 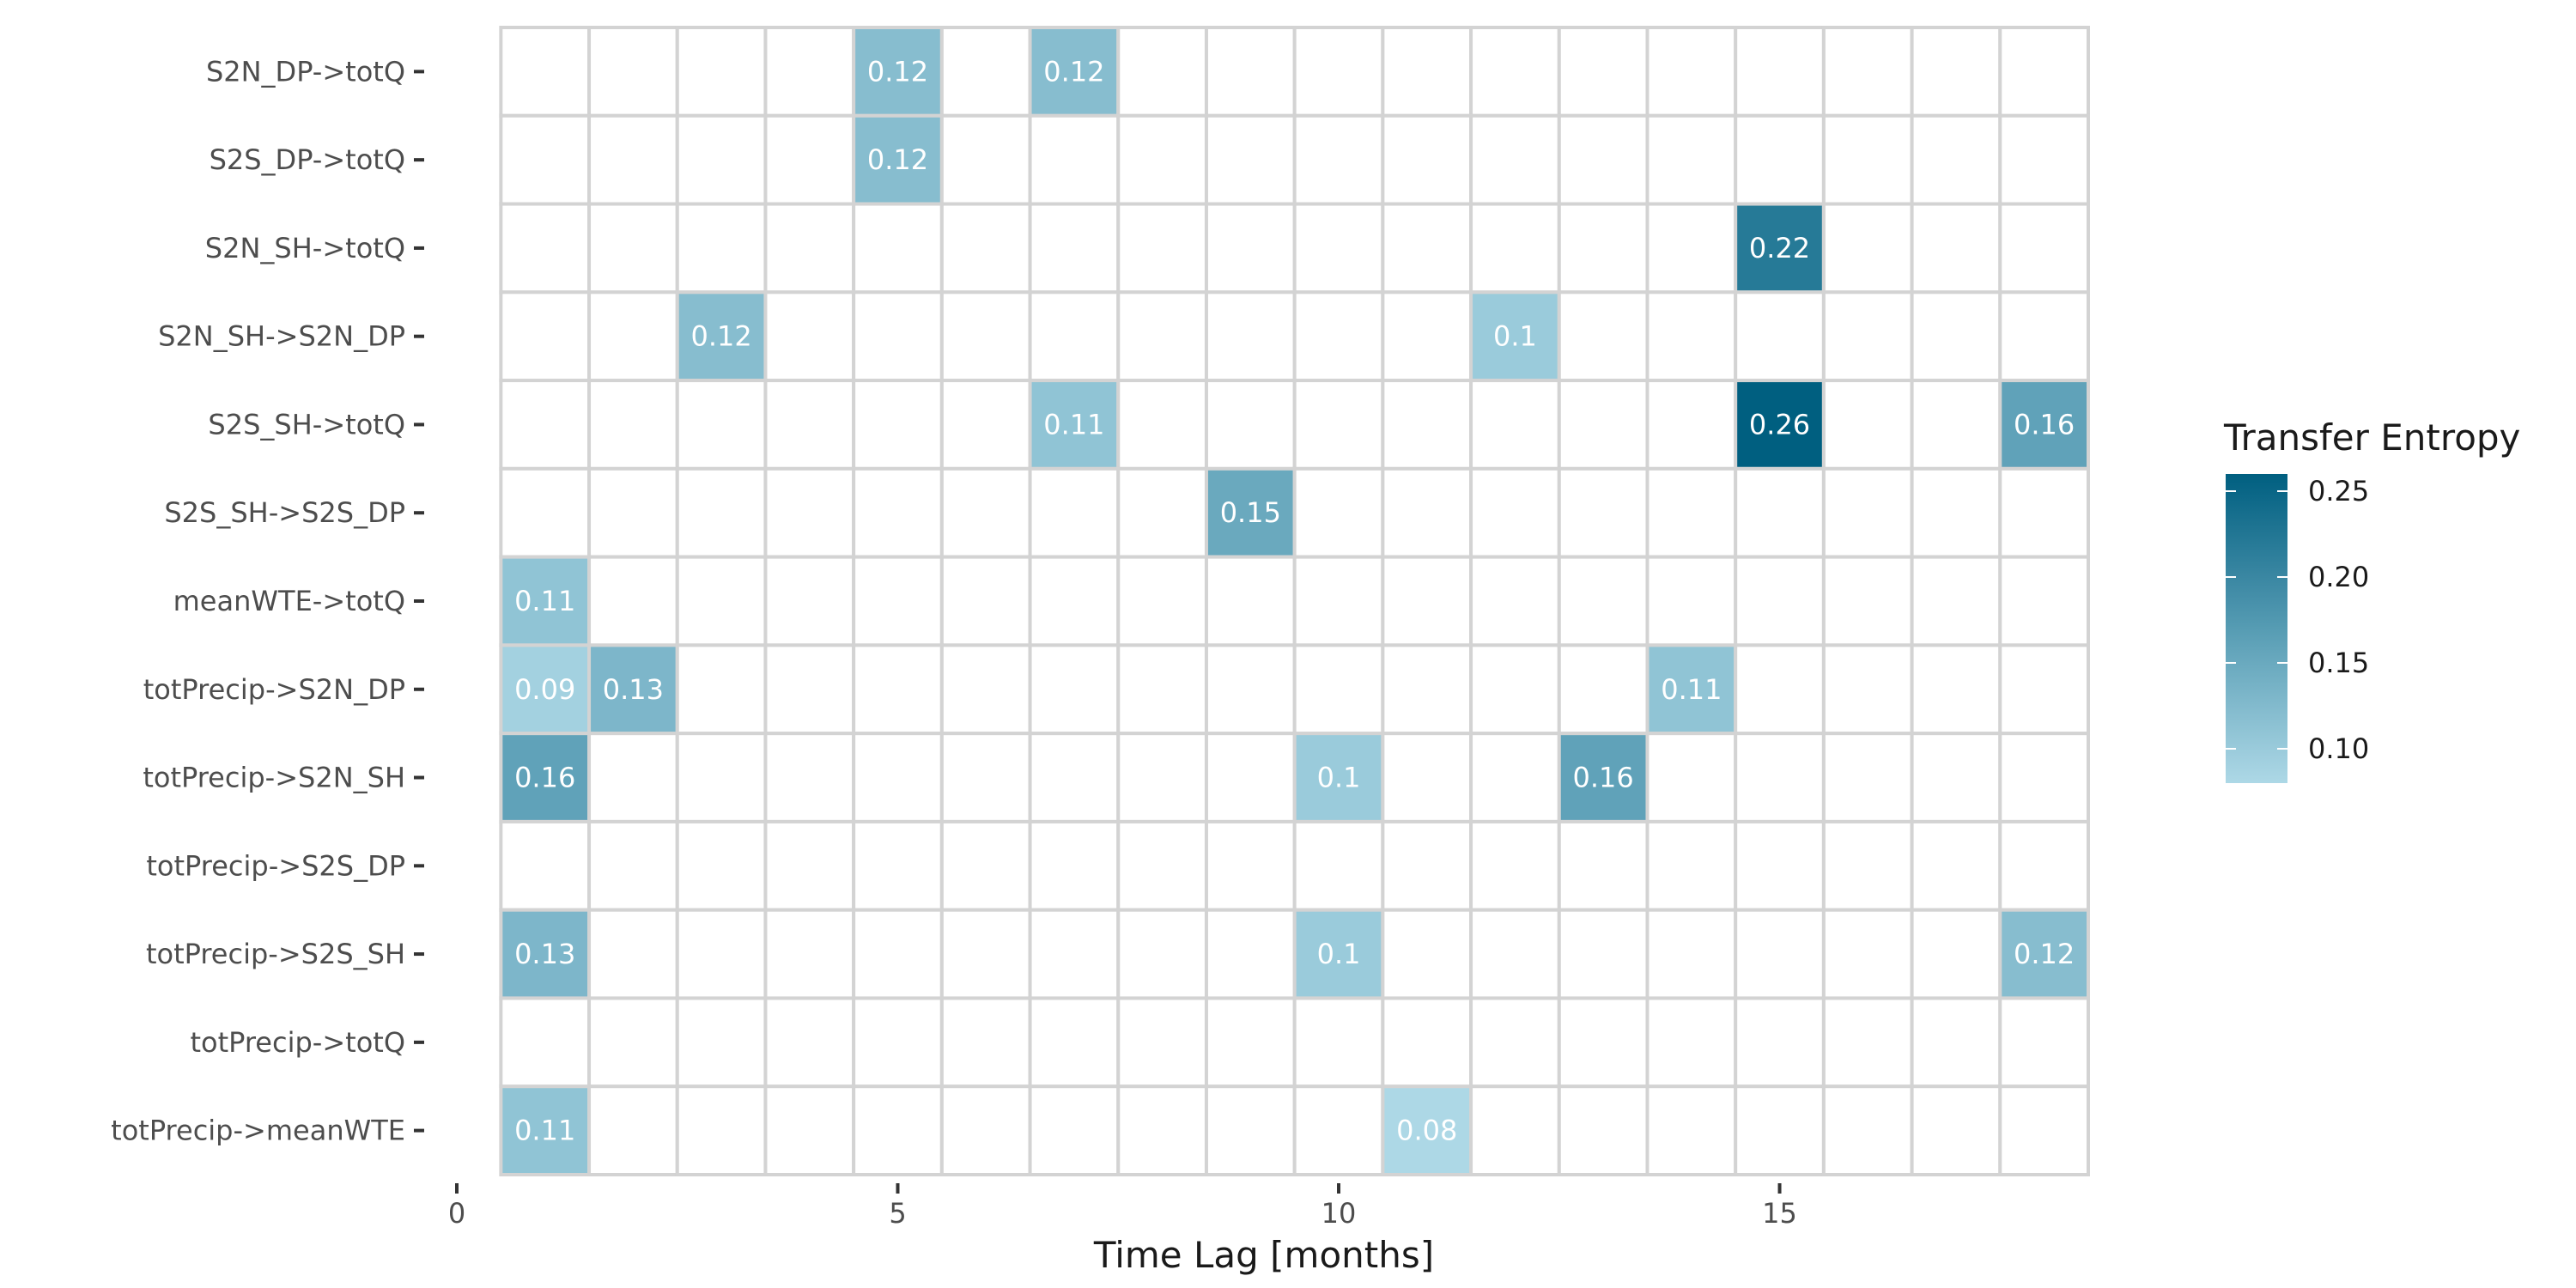 I want to click on y-tick-label: totPrecip->totQ, so click(x=297, y=1042).